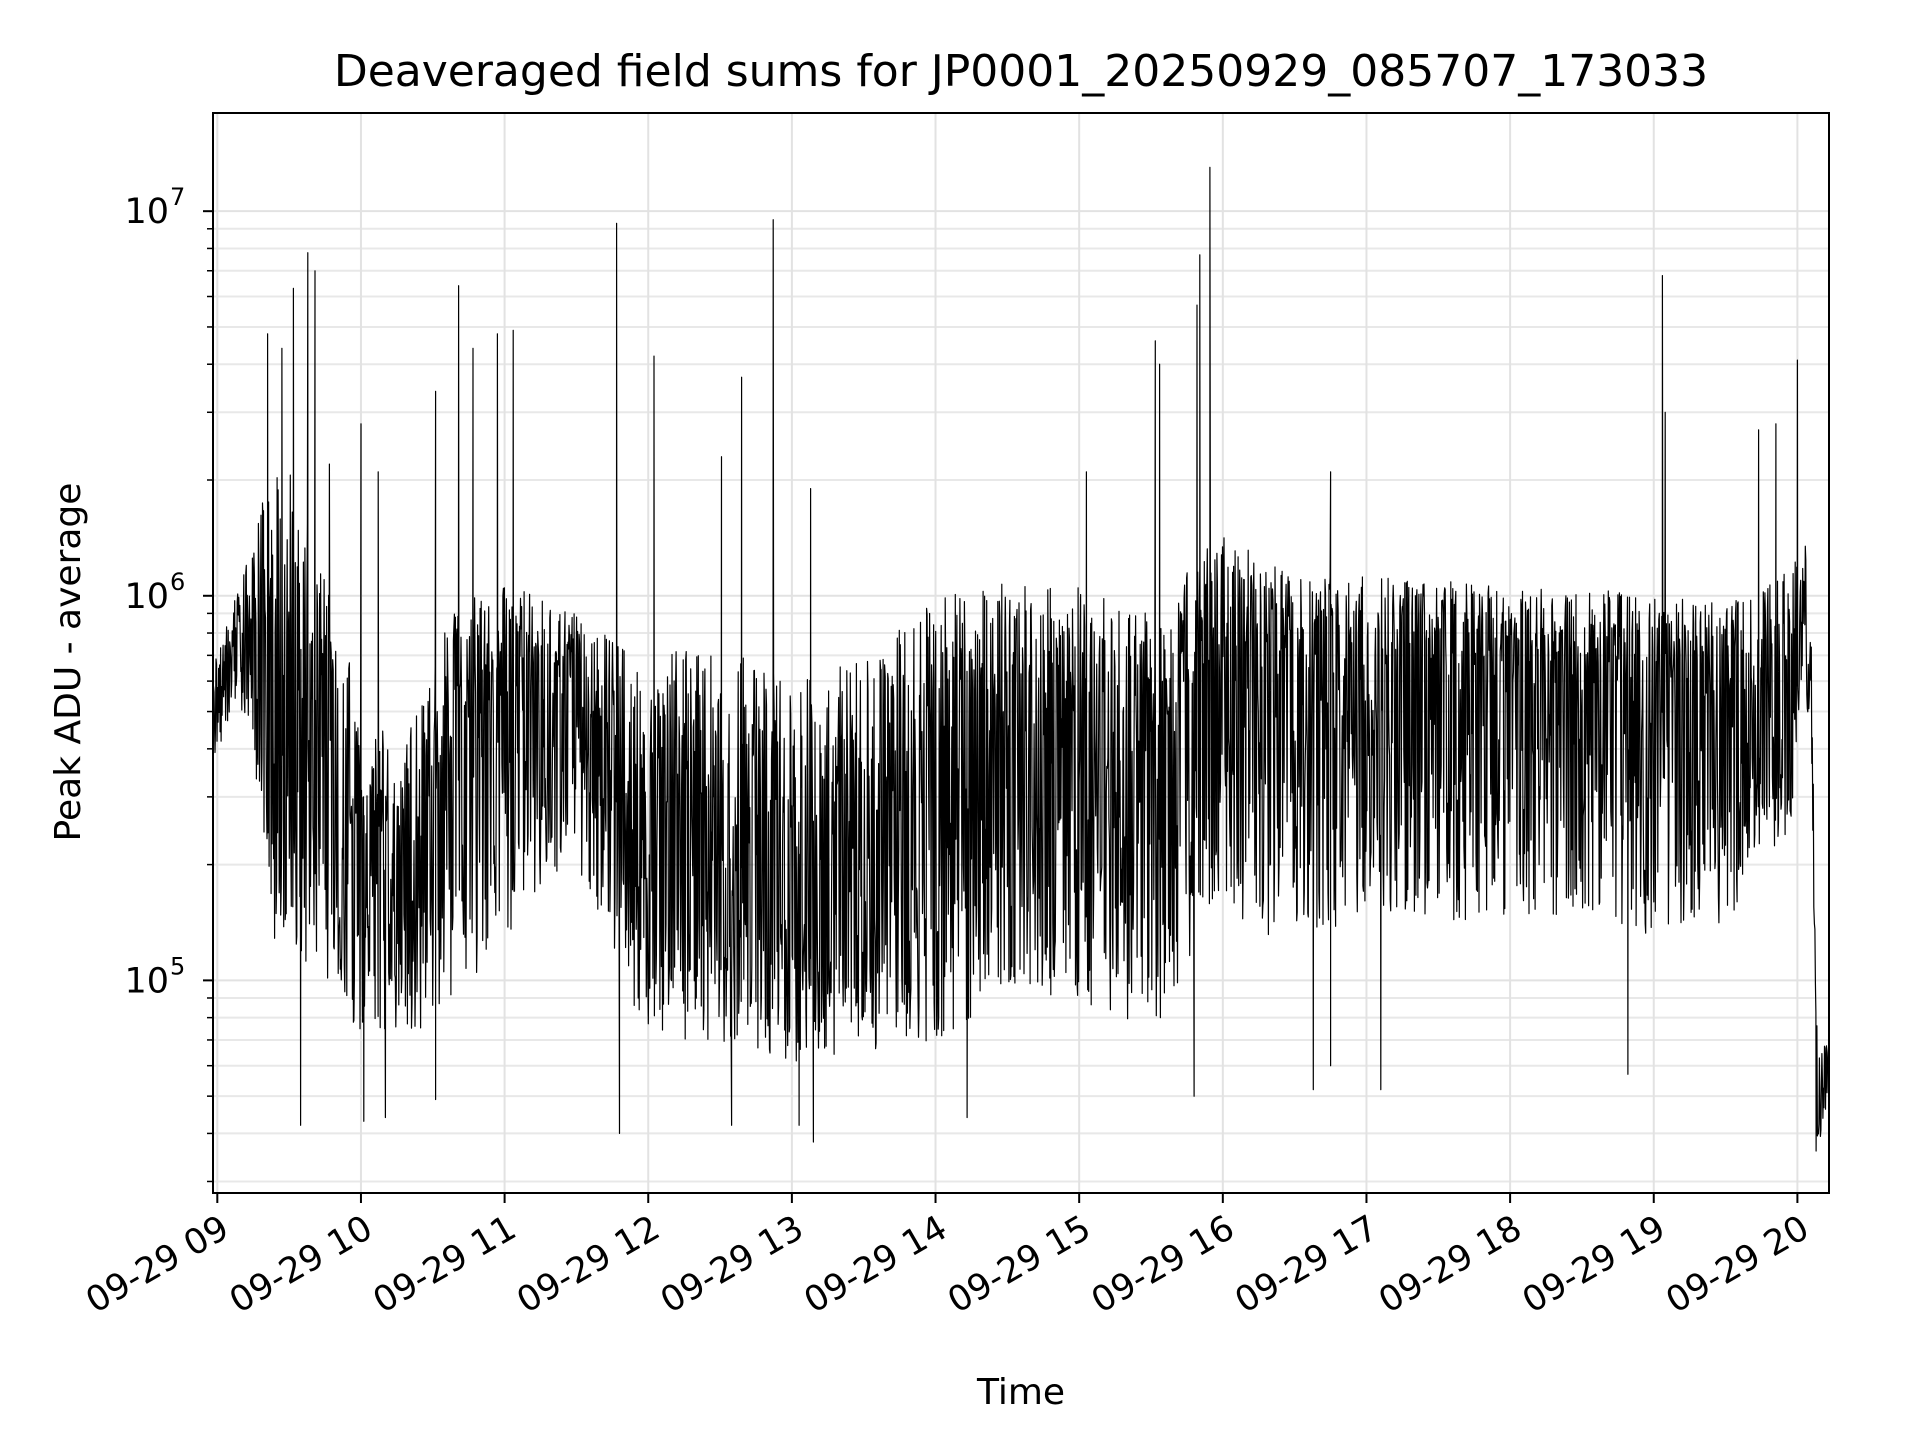 This screenshot has width=1920, height=1440. What do you see at coordinates (68, 662) in the screenshot?
I see `y-axis-label: Peak ADU - average` at bounding box center [68, 662].